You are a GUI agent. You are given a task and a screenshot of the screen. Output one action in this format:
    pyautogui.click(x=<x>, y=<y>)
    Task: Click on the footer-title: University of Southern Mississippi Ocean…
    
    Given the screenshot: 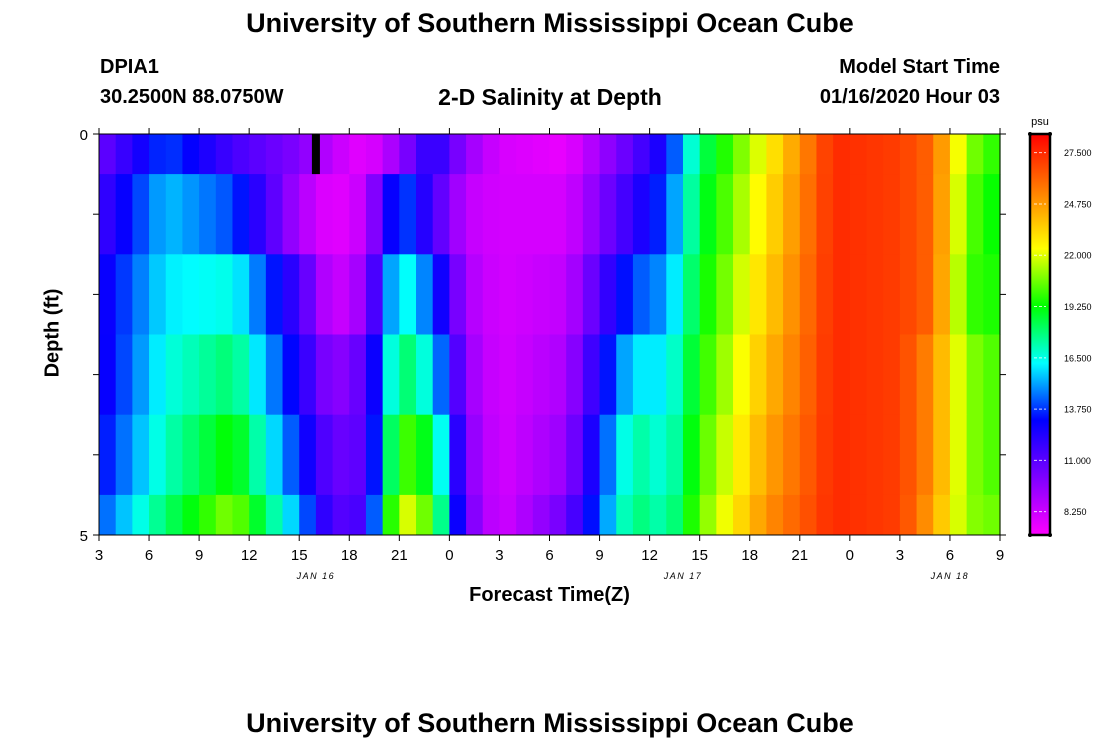 What is the action you would take?
    pyautogui.click(x=550, y=723)
    